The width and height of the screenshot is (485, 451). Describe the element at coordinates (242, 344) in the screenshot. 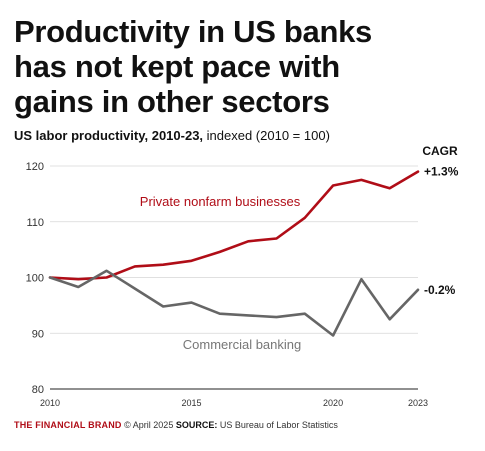

I see `series-label-commercial-banking: Commercial banking` at that location.